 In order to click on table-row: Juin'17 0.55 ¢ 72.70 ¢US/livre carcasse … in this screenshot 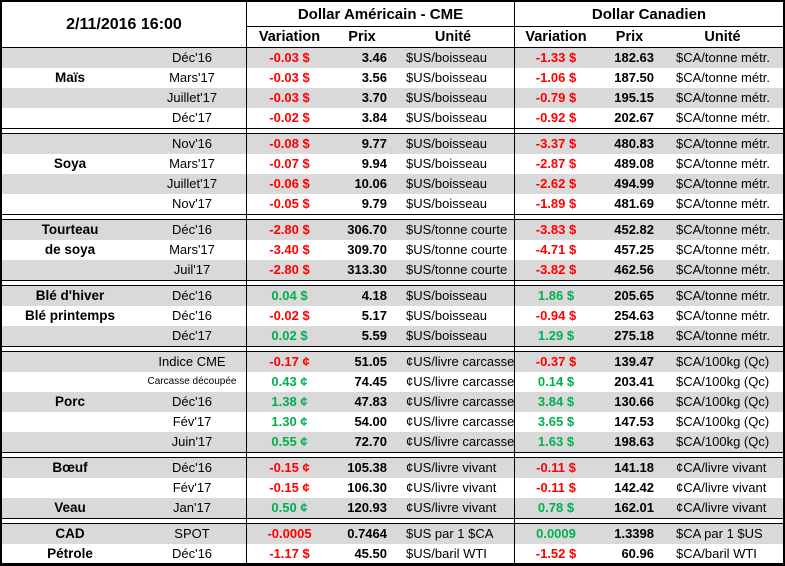, I will do `click(392, 442)`.